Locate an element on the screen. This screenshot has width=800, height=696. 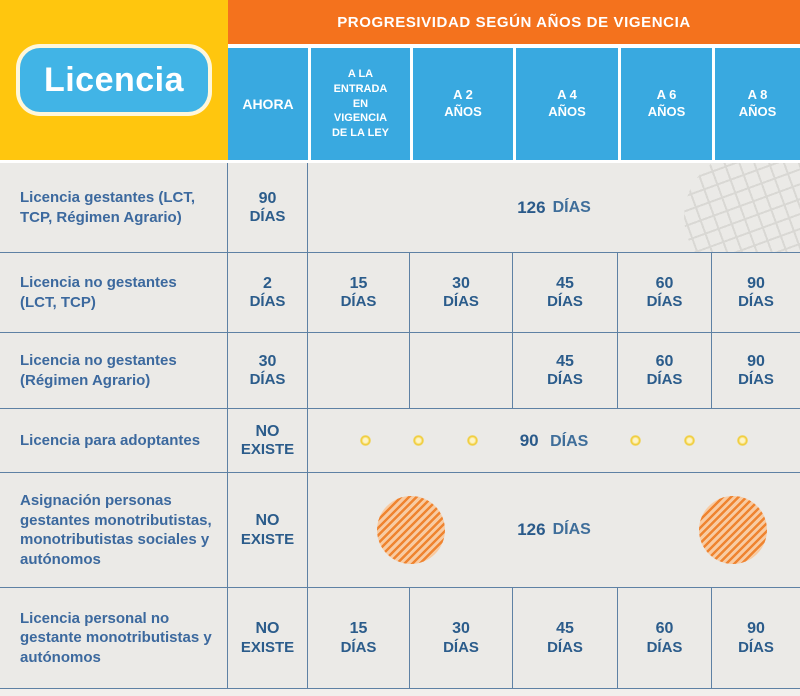
cell-personal-2a: 30 DÍAS is located at coordinates (461, 638).